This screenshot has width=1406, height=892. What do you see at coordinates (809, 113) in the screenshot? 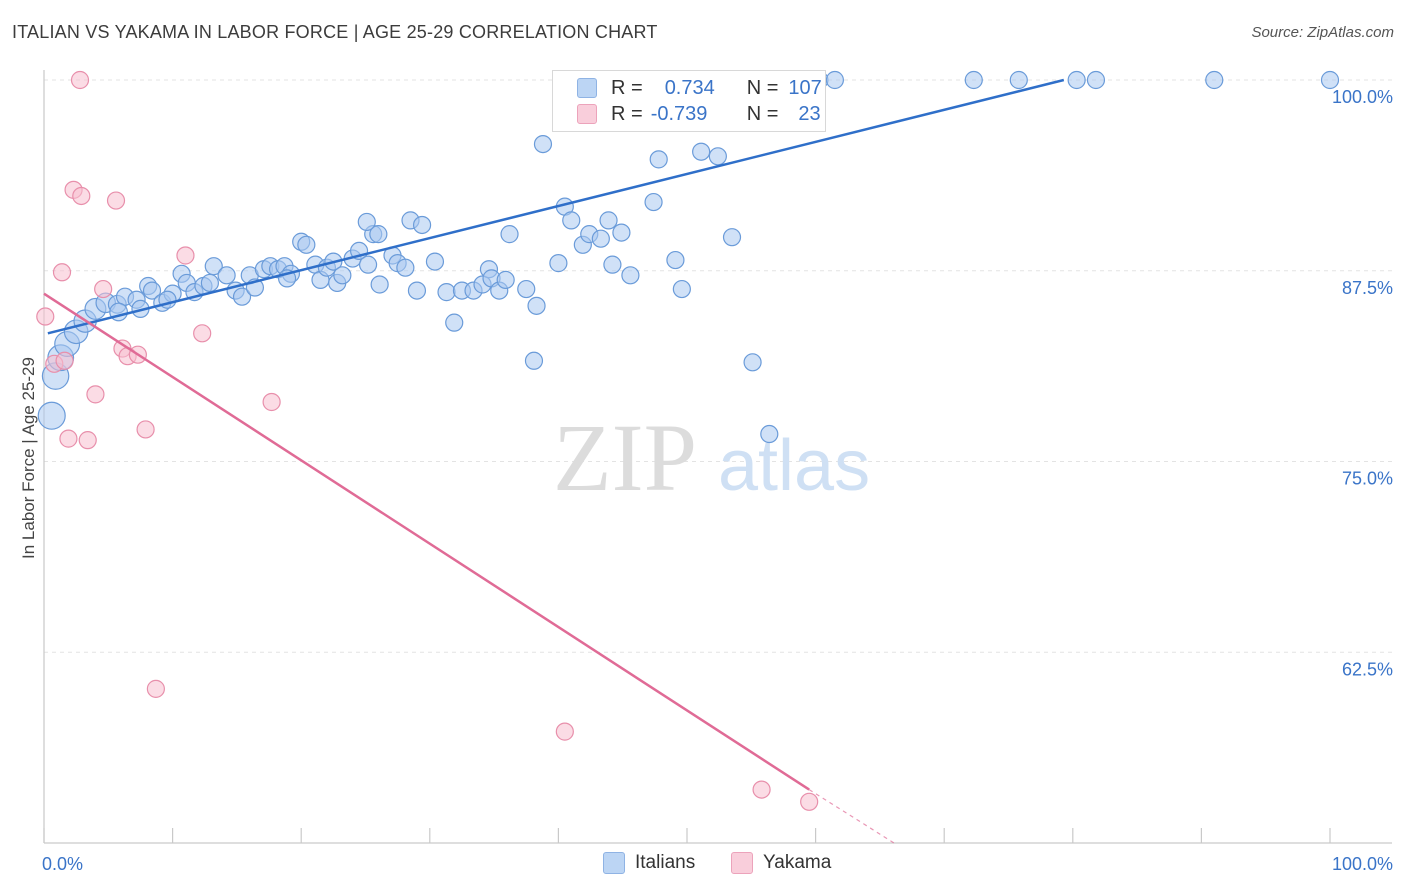
I see `n-value-yakama: 23` at bounding box center [809, 113].